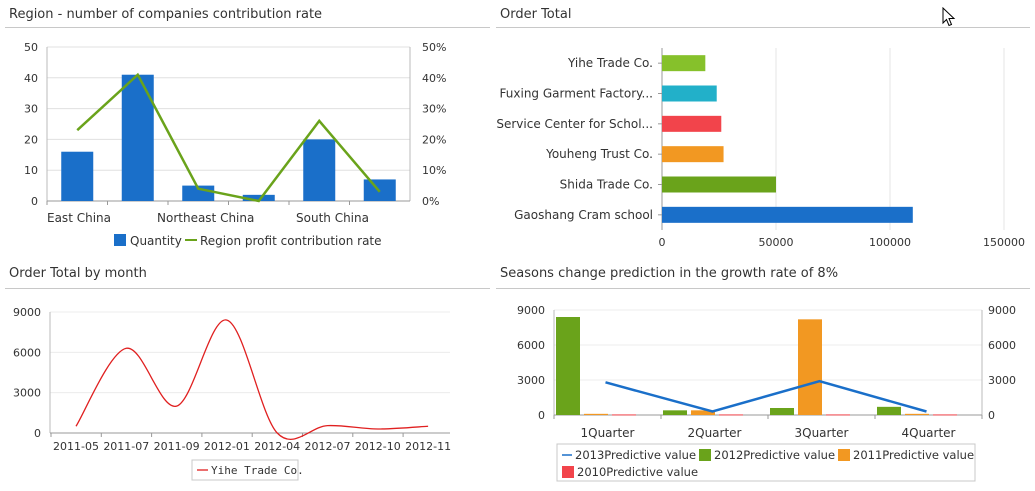 This screenshot has height=491, width=1035. What do you see at coordinates (31, 109) in the screenshot?
I see `y-left-tick-label: 30` at bounding box center [31, 109].